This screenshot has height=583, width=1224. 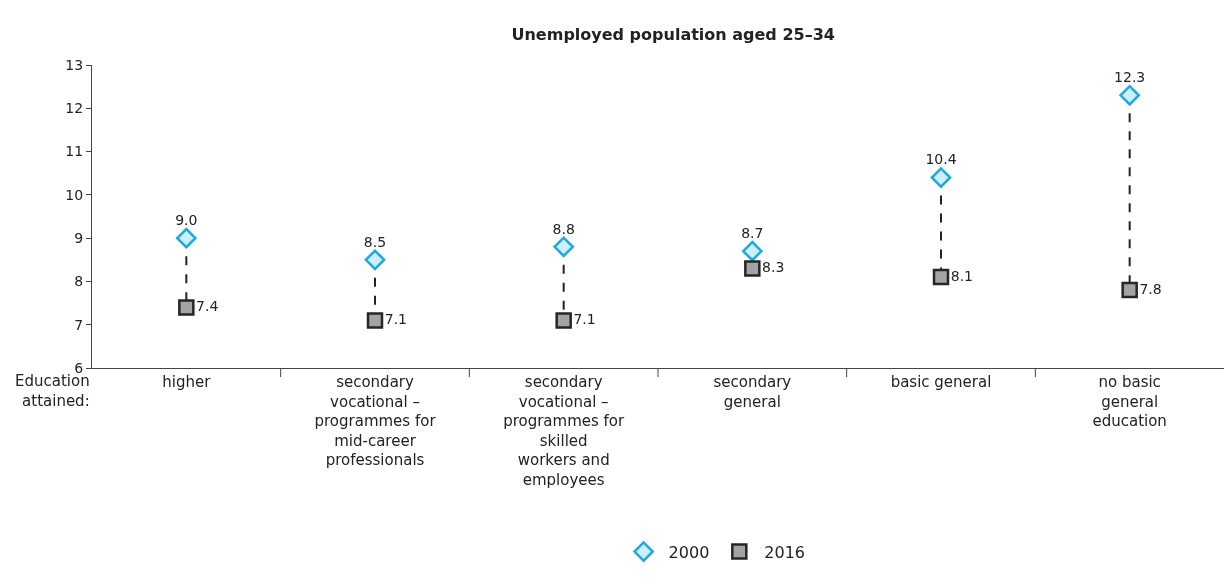 I want to click on x-tick-label: secondary vocational – programmes for mid-career professionals, so click(x=375, y=421).